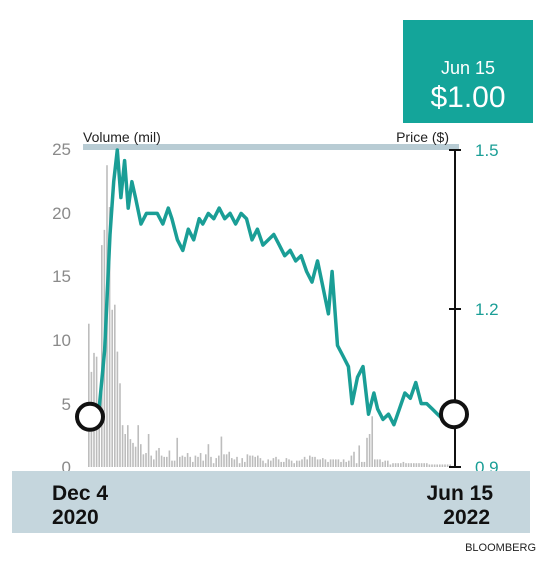 This screenshot has width=549, height=569. I want to click on price-axis-label: Price ($), so click(422, 137).